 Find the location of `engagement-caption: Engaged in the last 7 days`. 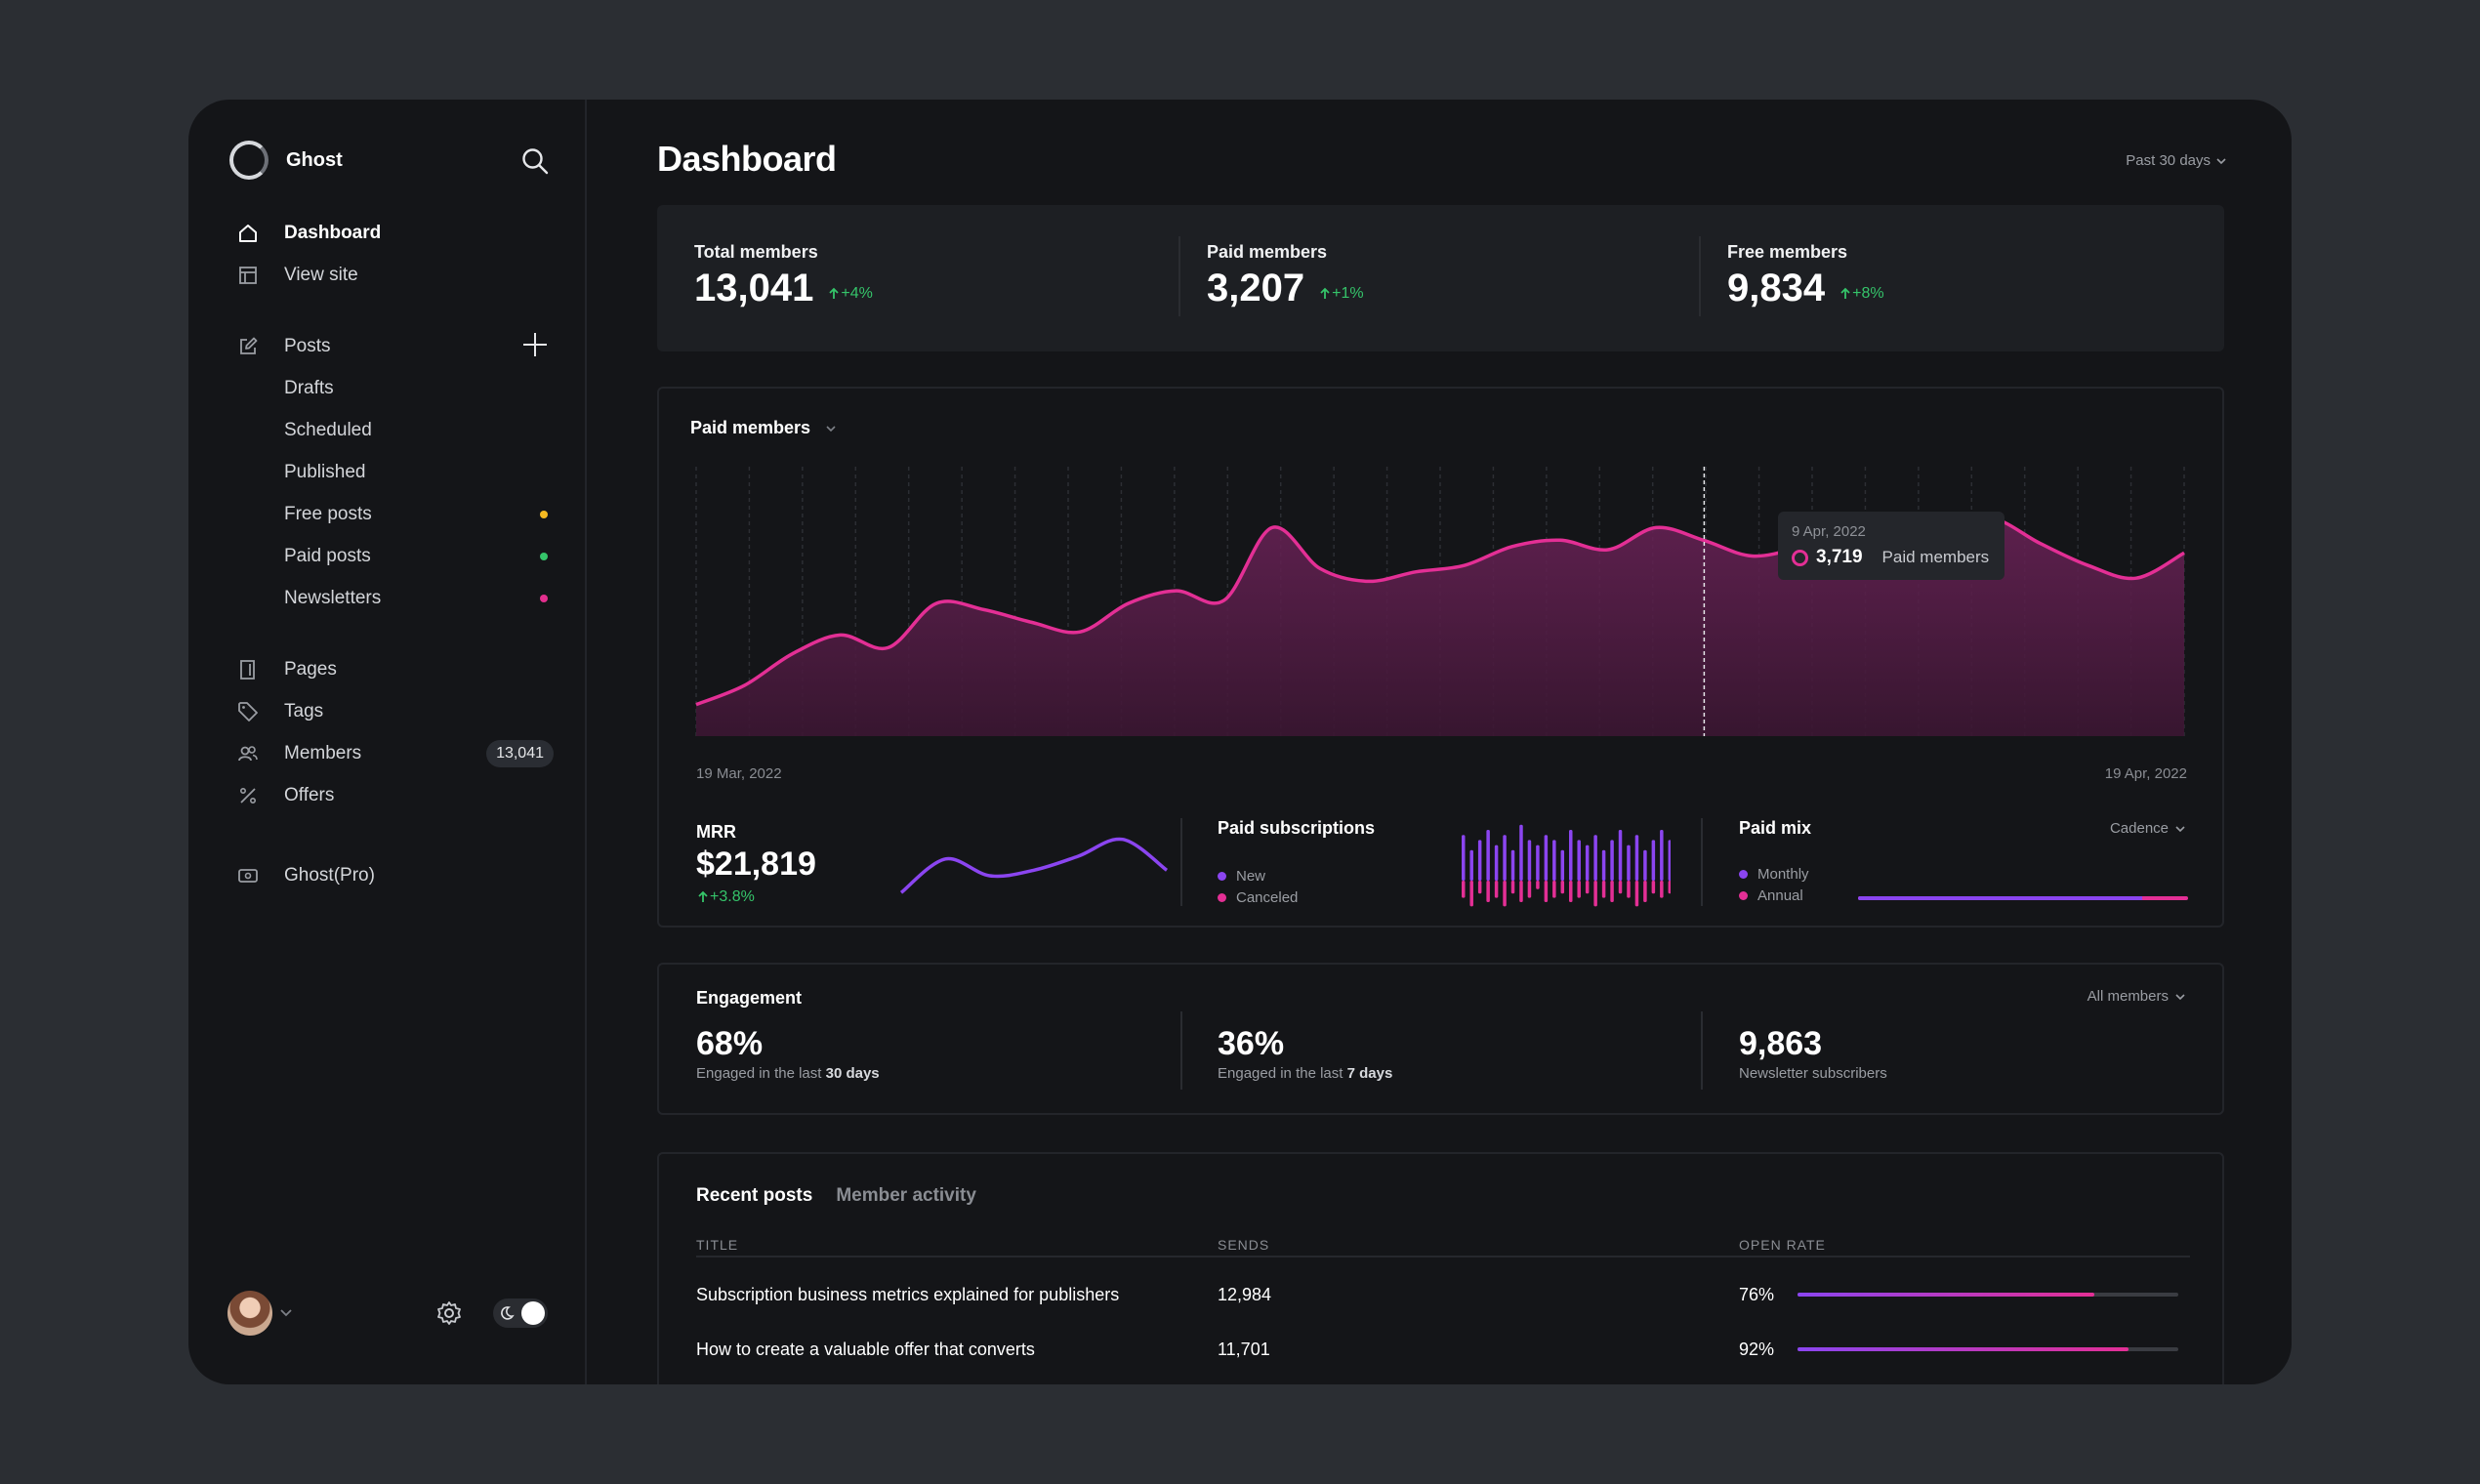

engagement-caption: Engaged in the last 7 days is located at coordinates (1305, 1074).